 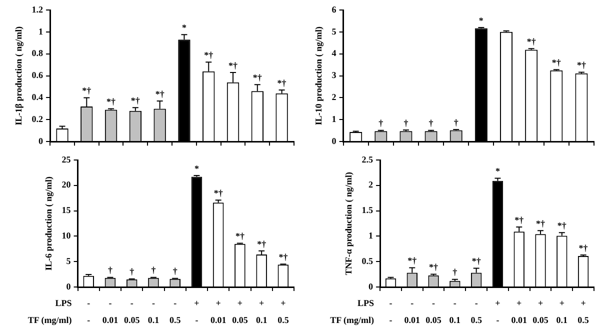 What do you see at coordinates (368, 210) in the screenshot?
I see `y-tick-label: 1.5` at bounding box center [368, 210].